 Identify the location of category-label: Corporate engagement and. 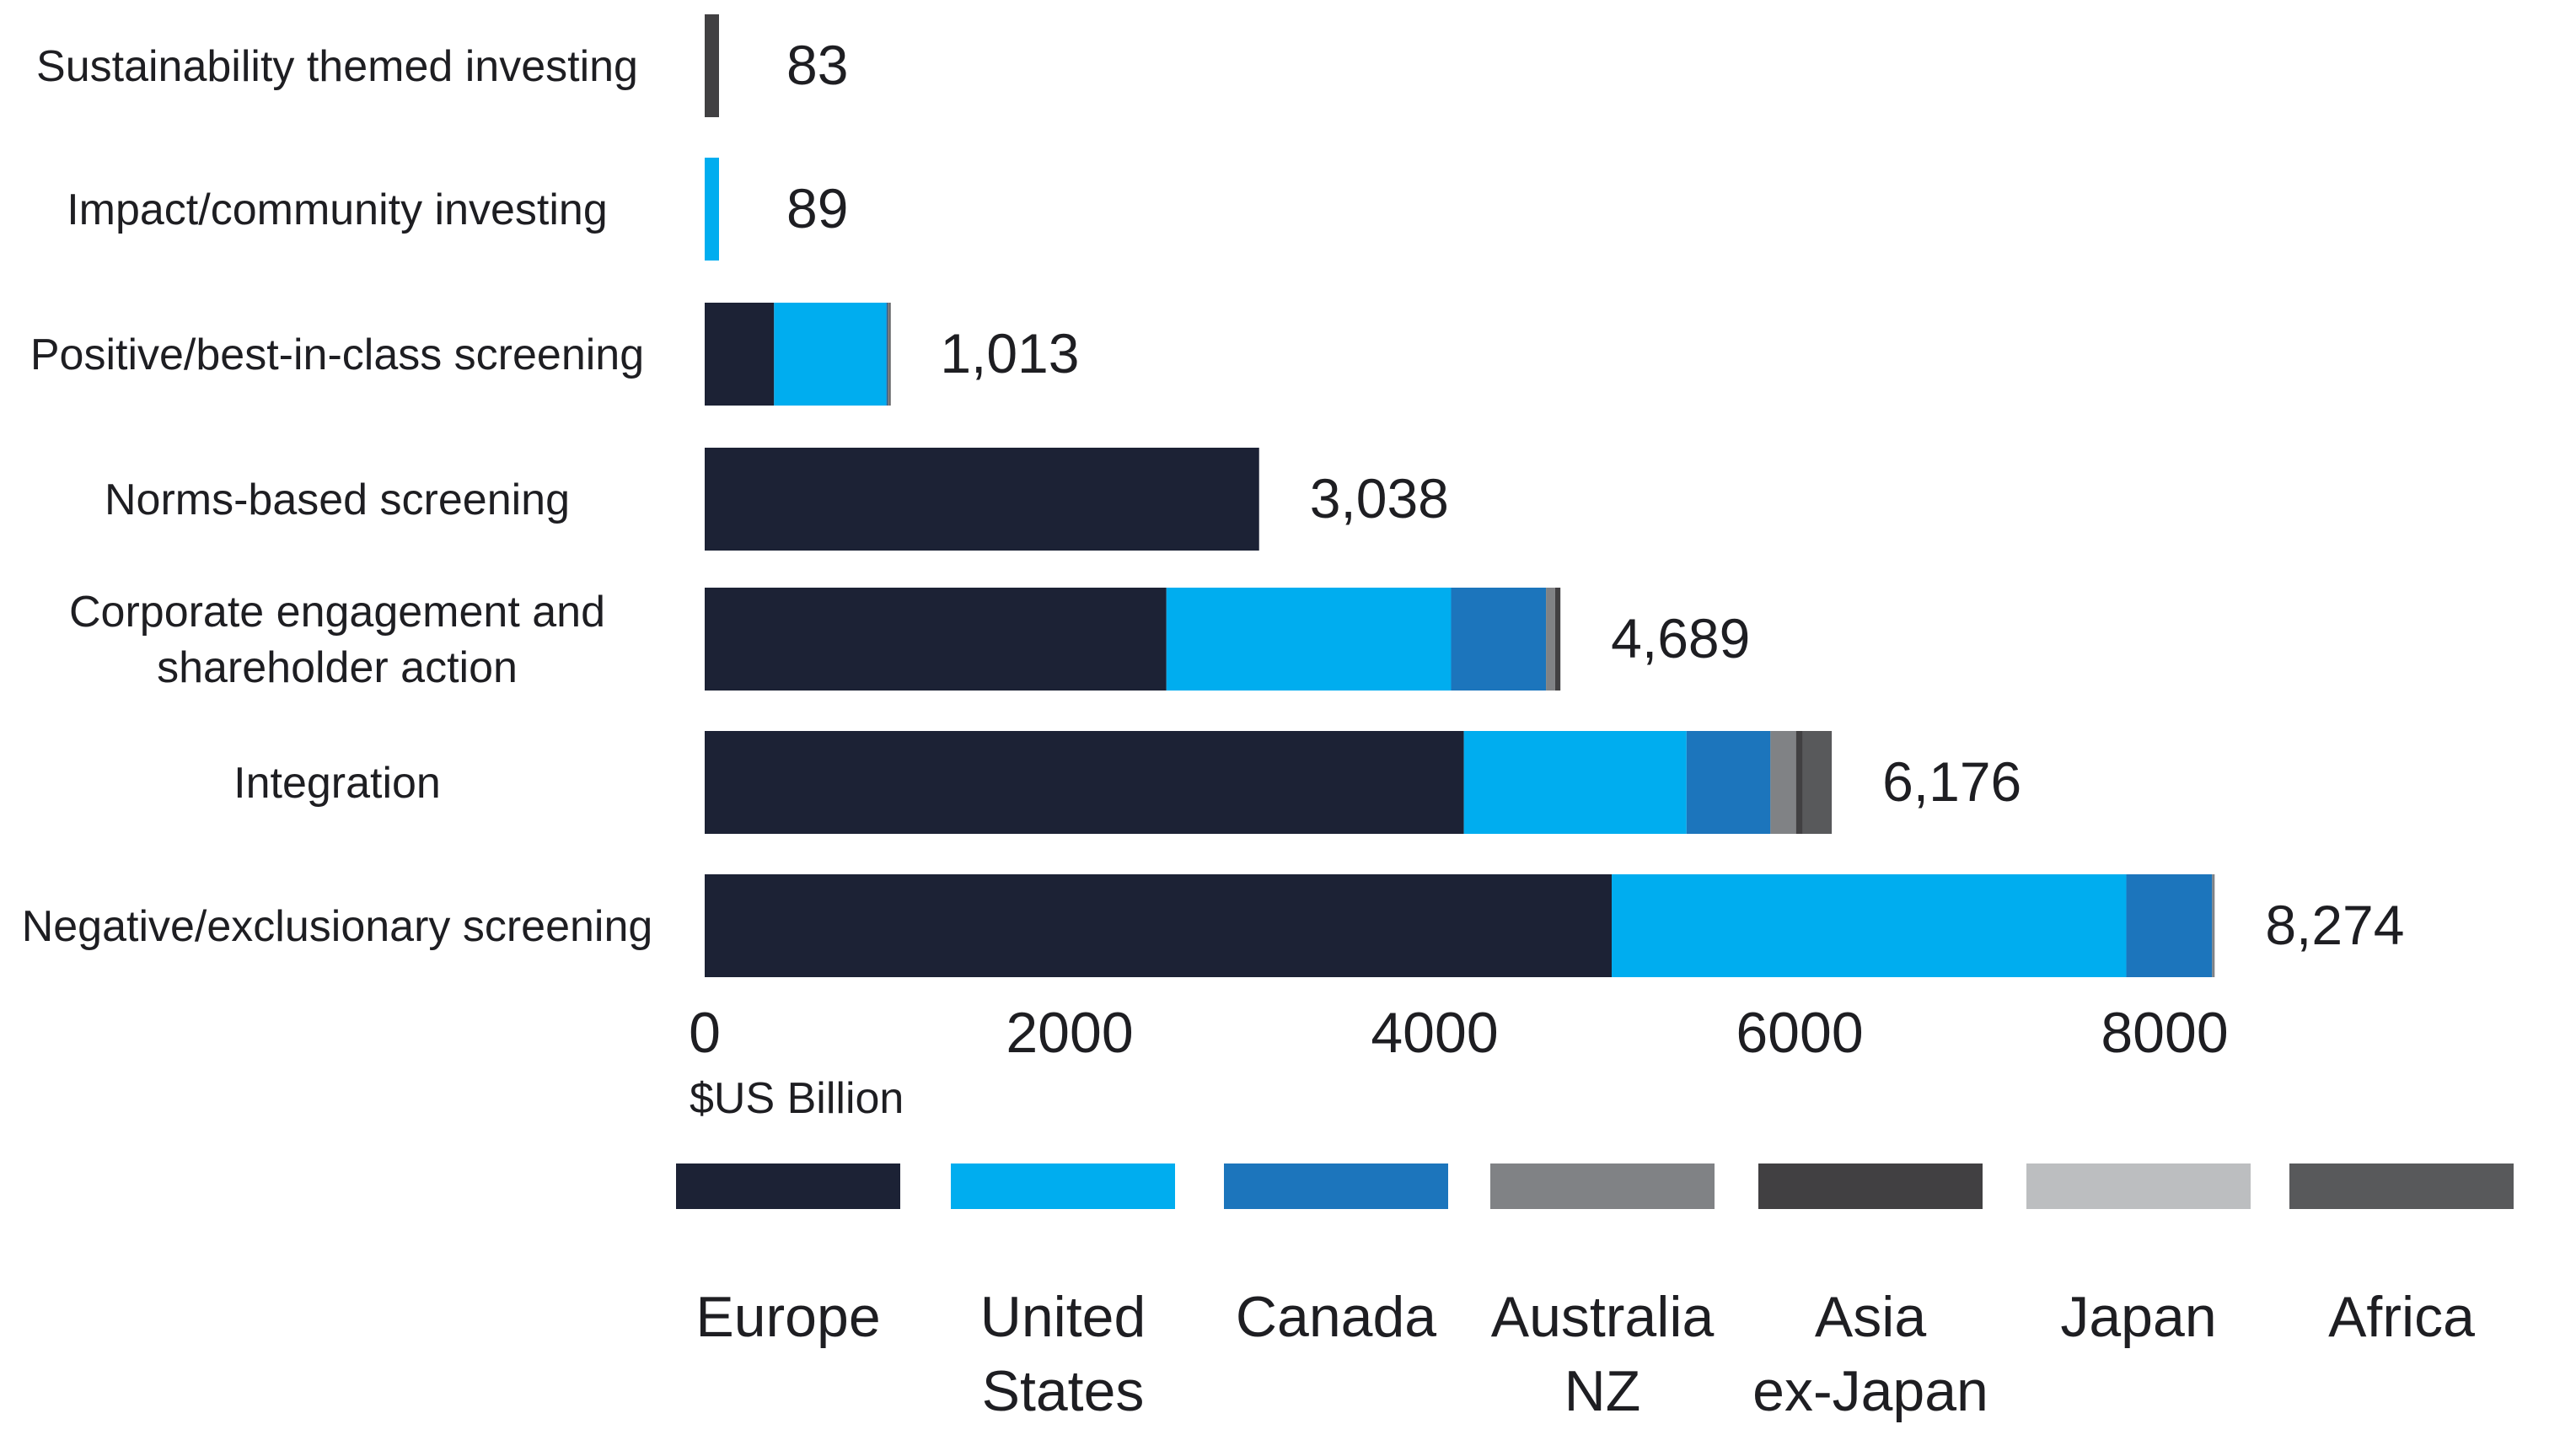
(337, 612).